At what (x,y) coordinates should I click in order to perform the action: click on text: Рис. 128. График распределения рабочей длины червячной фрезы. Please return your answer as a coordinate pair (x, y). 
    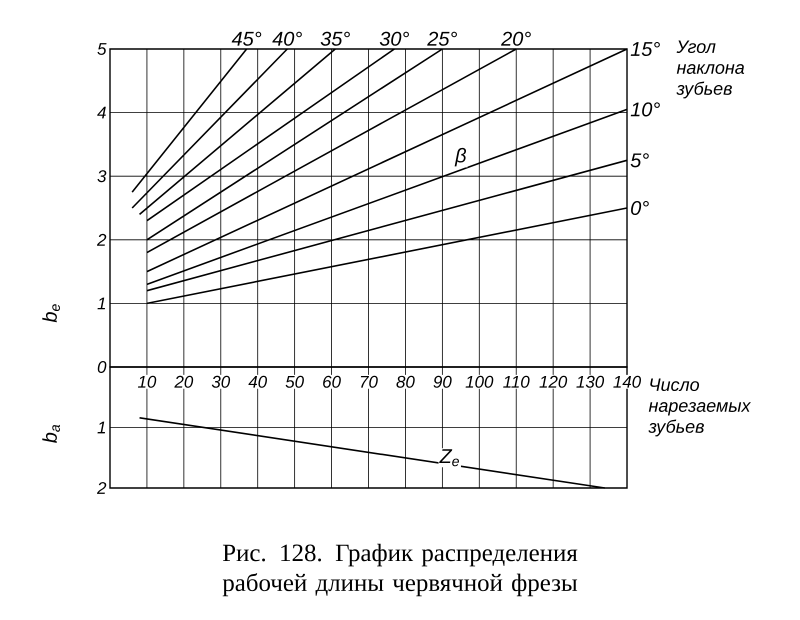
    Looking at the image, I should click on (400, 570).